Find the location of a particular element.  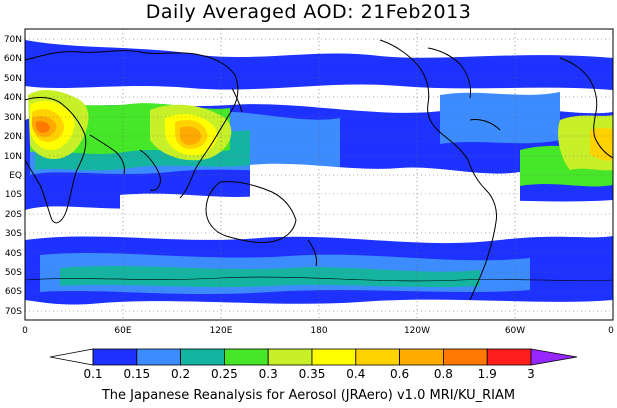

lon-label: 180 is located at coordinates (318, 331).